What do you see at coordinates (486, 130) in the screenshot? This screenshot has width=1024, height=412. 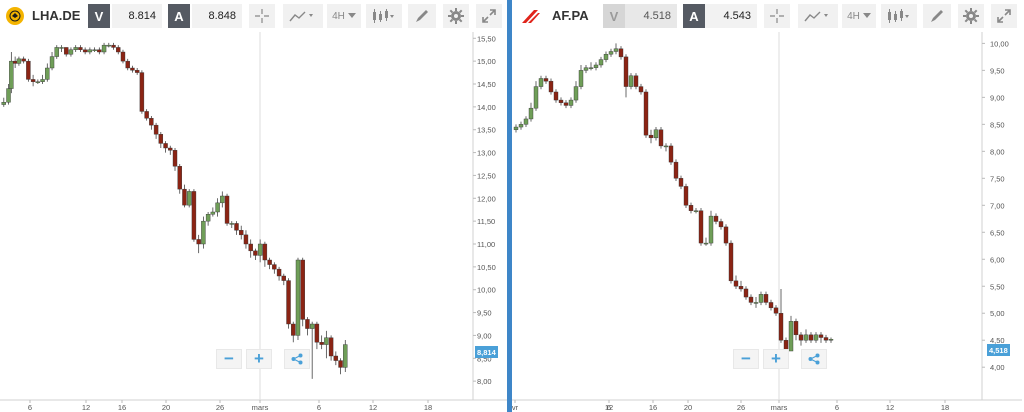 I see `y-tick-label: 13,50` at bounding box center [486, 130].